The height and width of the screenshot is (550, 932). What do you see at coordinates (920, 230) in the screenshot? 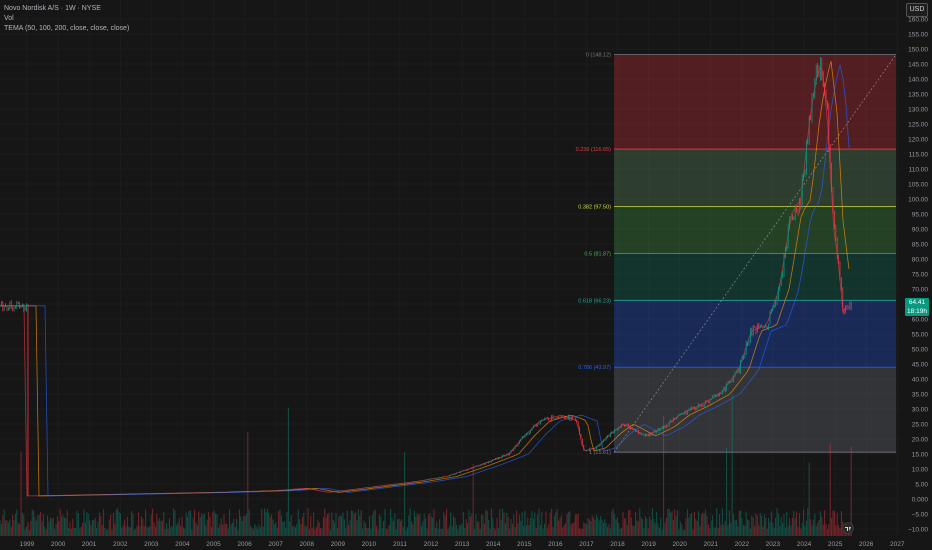
I see `price-tick-label: 90.00` at bounding box center [920, 230].